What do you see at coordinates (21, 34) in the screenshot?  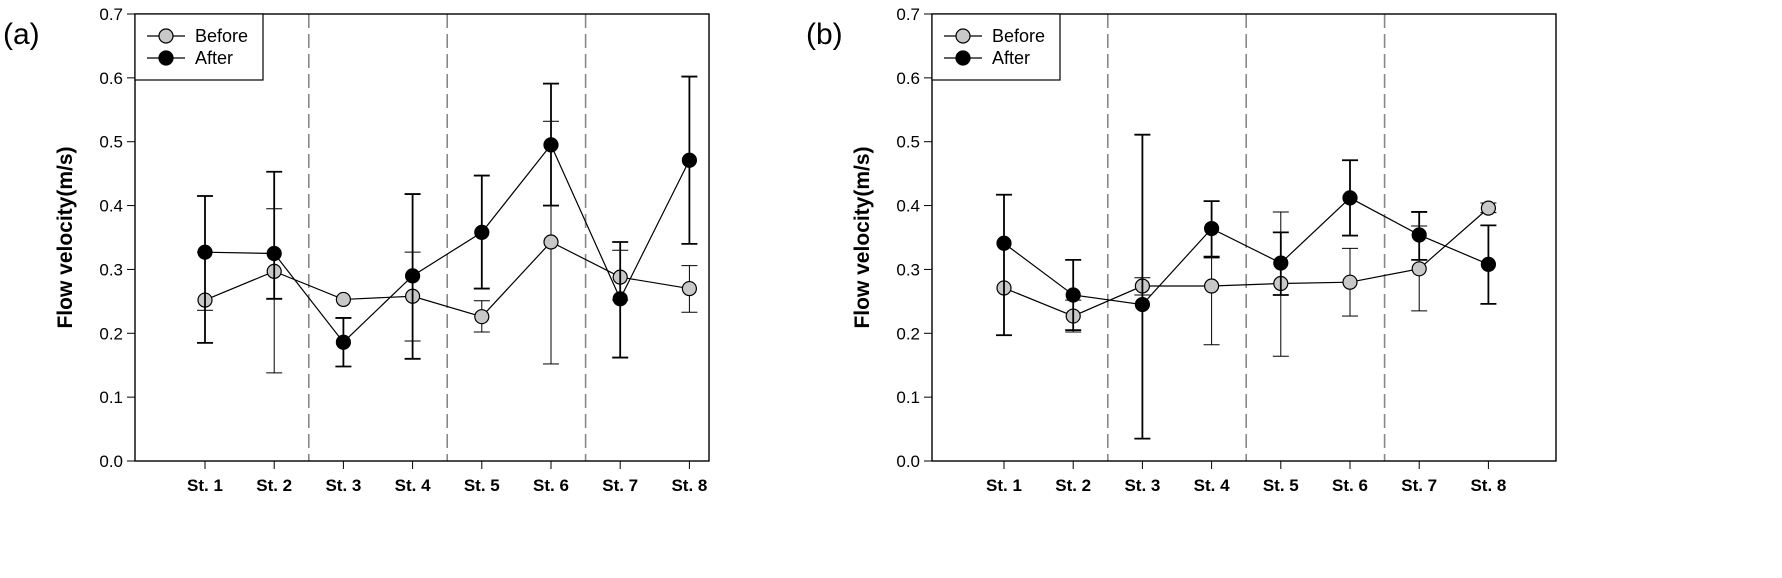 I see `panel-label: (a)` at bounding box center [21, 34].